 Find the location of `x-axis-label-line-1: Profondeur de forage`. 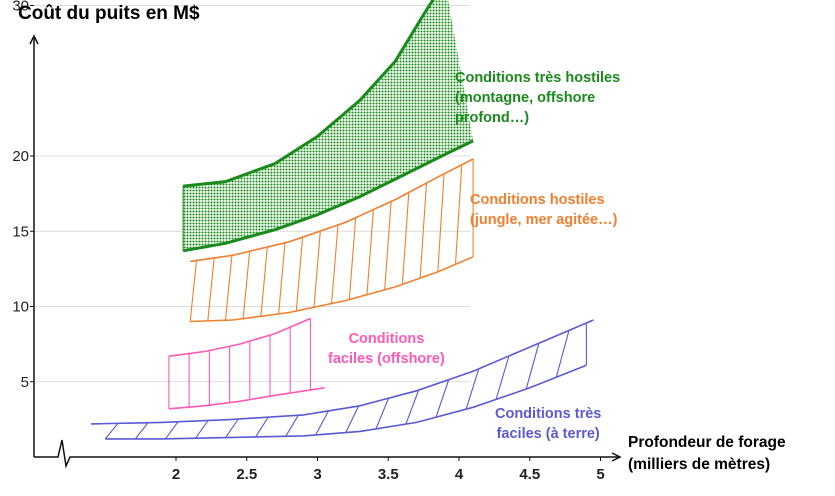

x-axis-label-line-1: Profondeur de forage is located at coordinates (707, 442).